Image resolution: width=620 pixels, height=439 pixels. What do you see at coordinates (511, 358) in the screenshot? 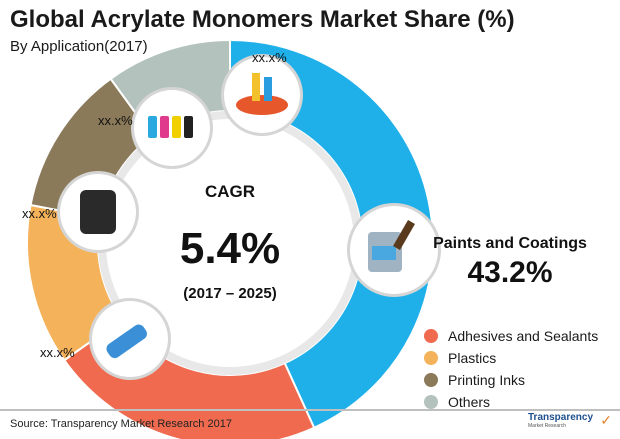
I see `legend-item-plastics: Plastics` at bounding box center [511, 358].